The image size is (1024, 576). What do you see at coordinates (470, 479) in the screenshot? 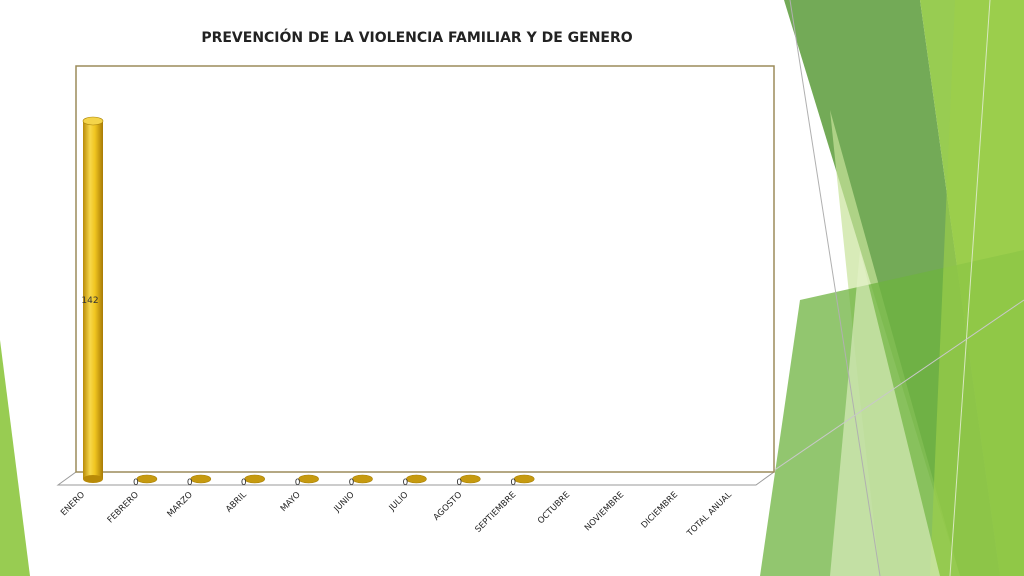
I see `bar-agosto` at bounding box center [470, 479].